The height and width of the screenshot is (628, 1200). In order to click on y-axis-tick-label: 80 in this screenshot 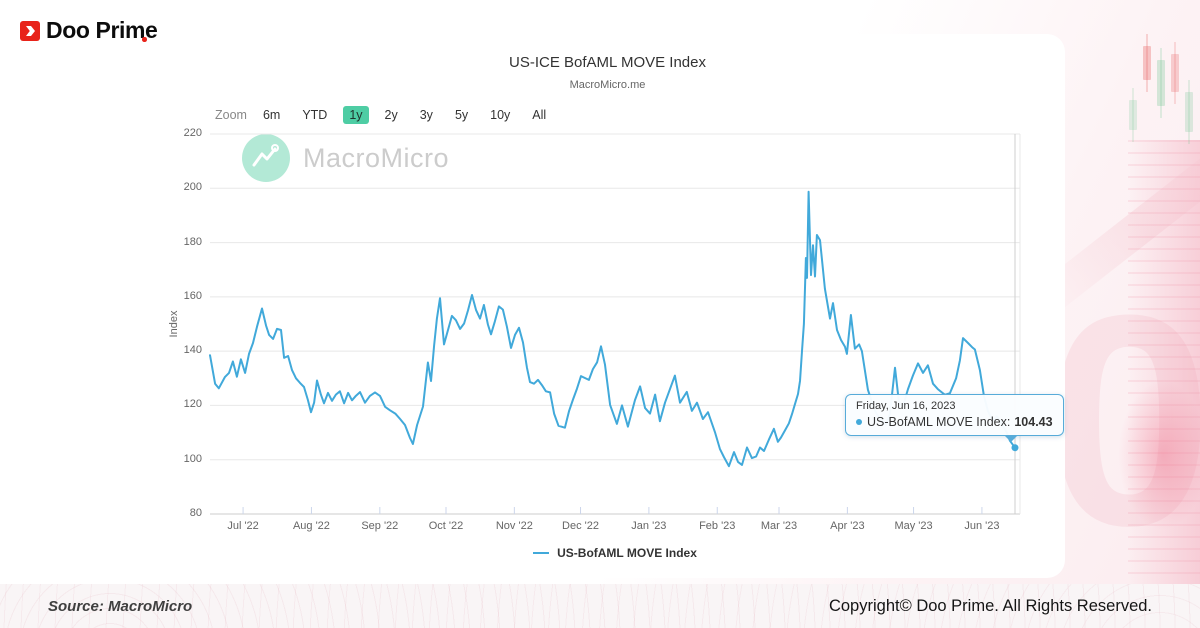, I will do `click(195, 513)`.